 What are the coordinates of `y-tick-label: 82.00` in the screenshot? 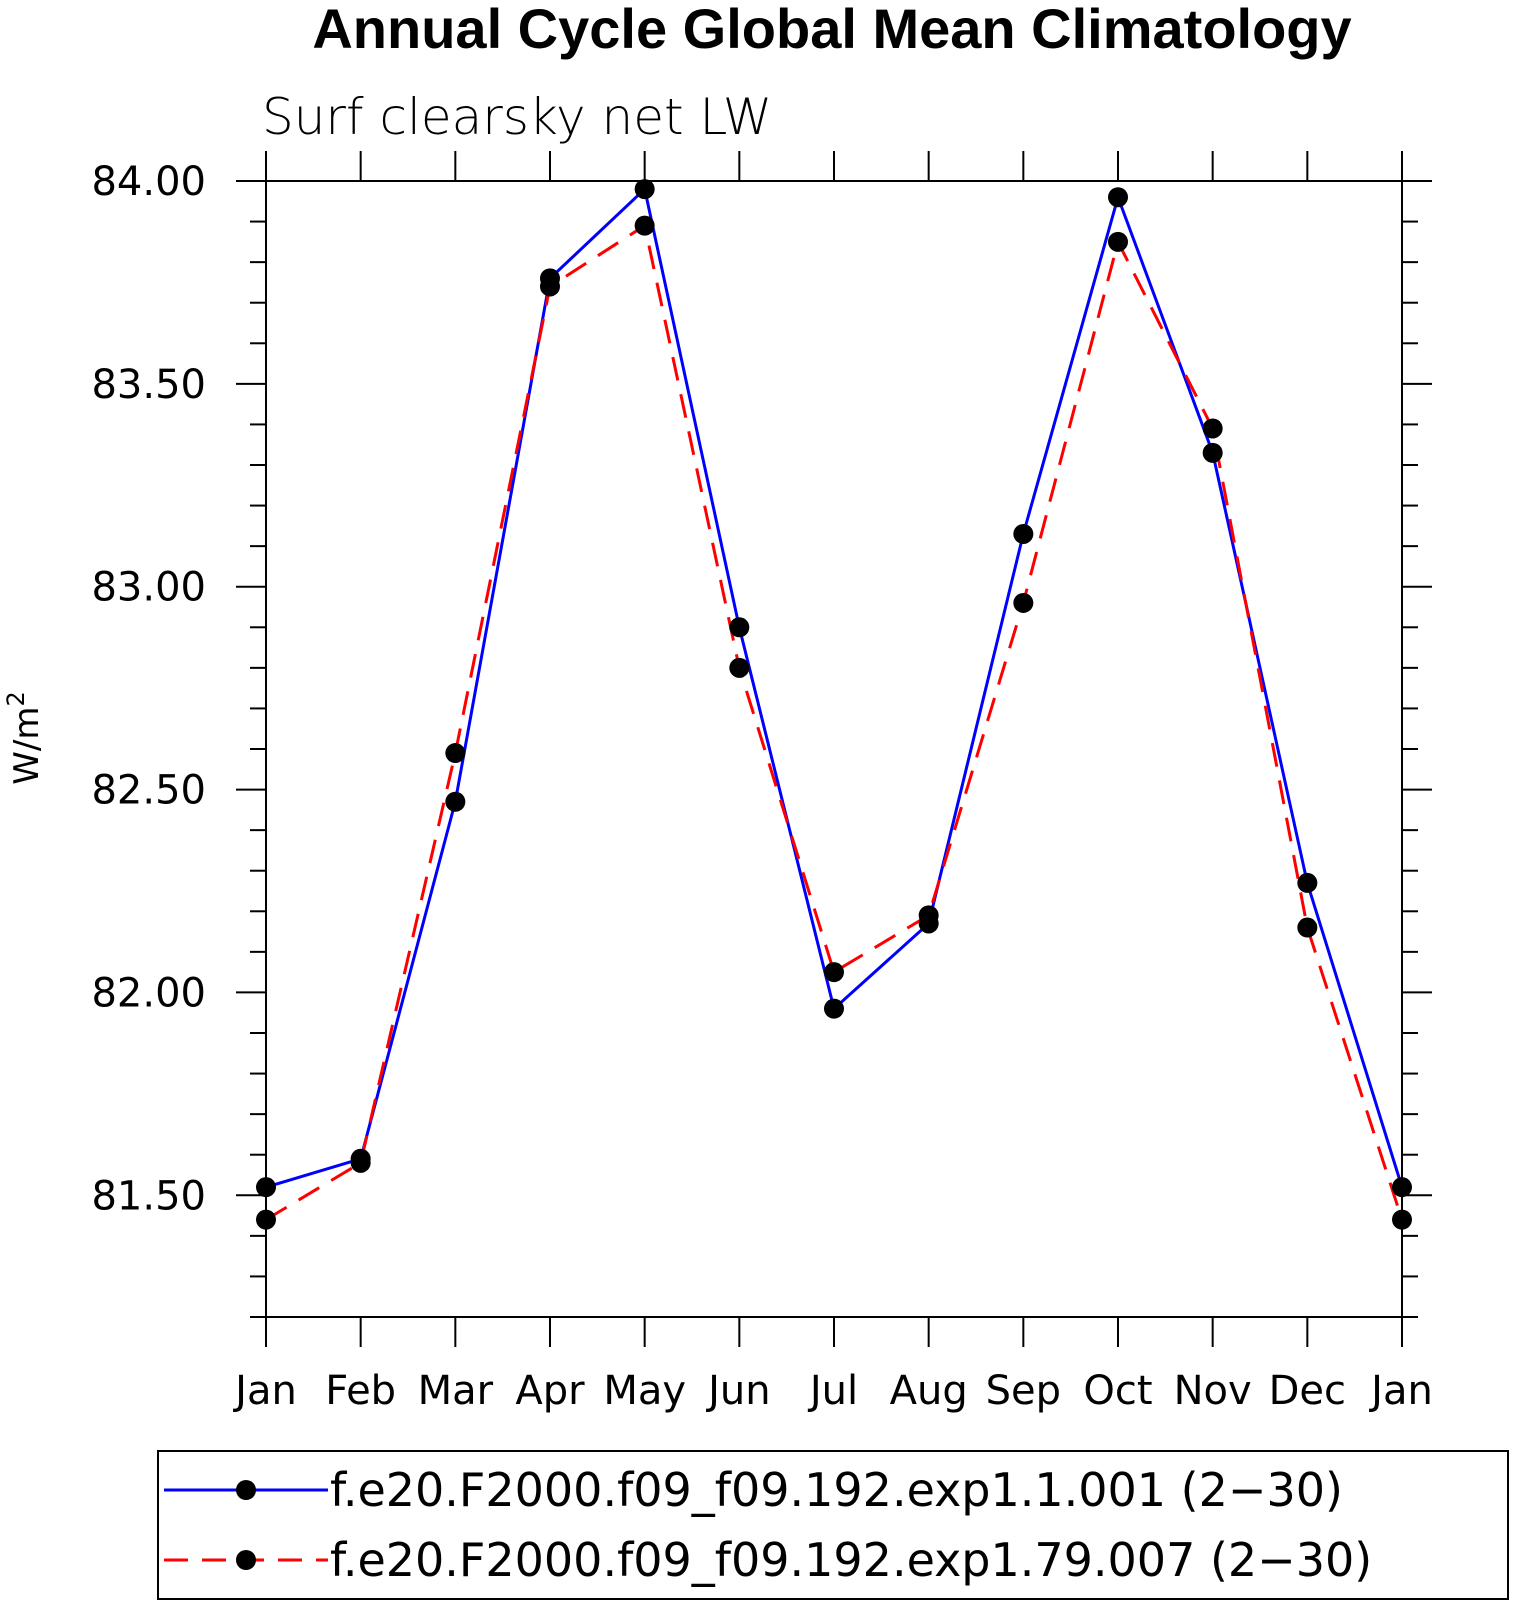 It's located at (148, 993).